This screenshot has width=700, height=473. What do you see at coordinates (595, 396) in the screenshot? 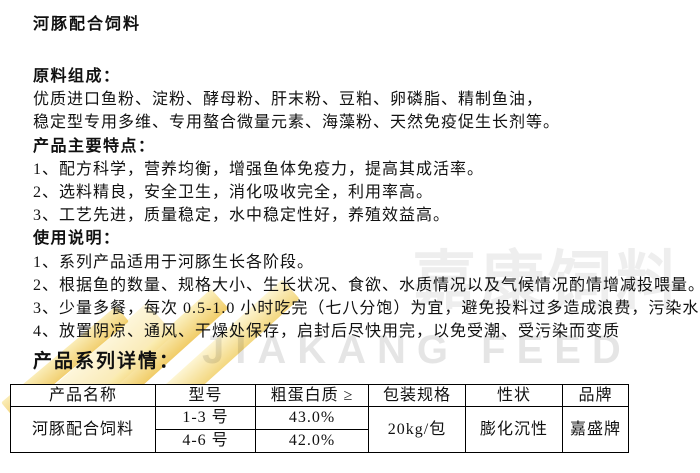
I see `header-brand: 品牌` at bounding box center [595, 396].